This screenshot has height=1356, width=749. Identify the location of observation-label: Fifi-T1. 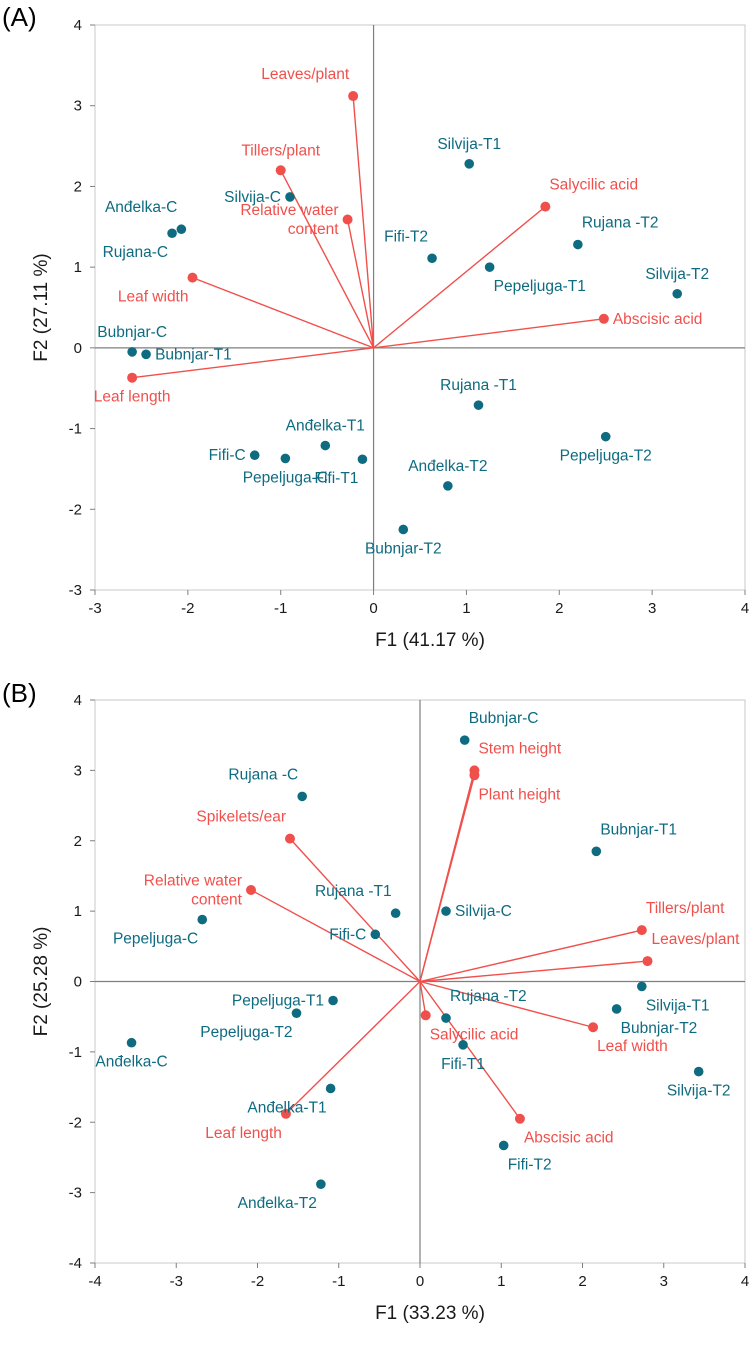
(463, 1064).